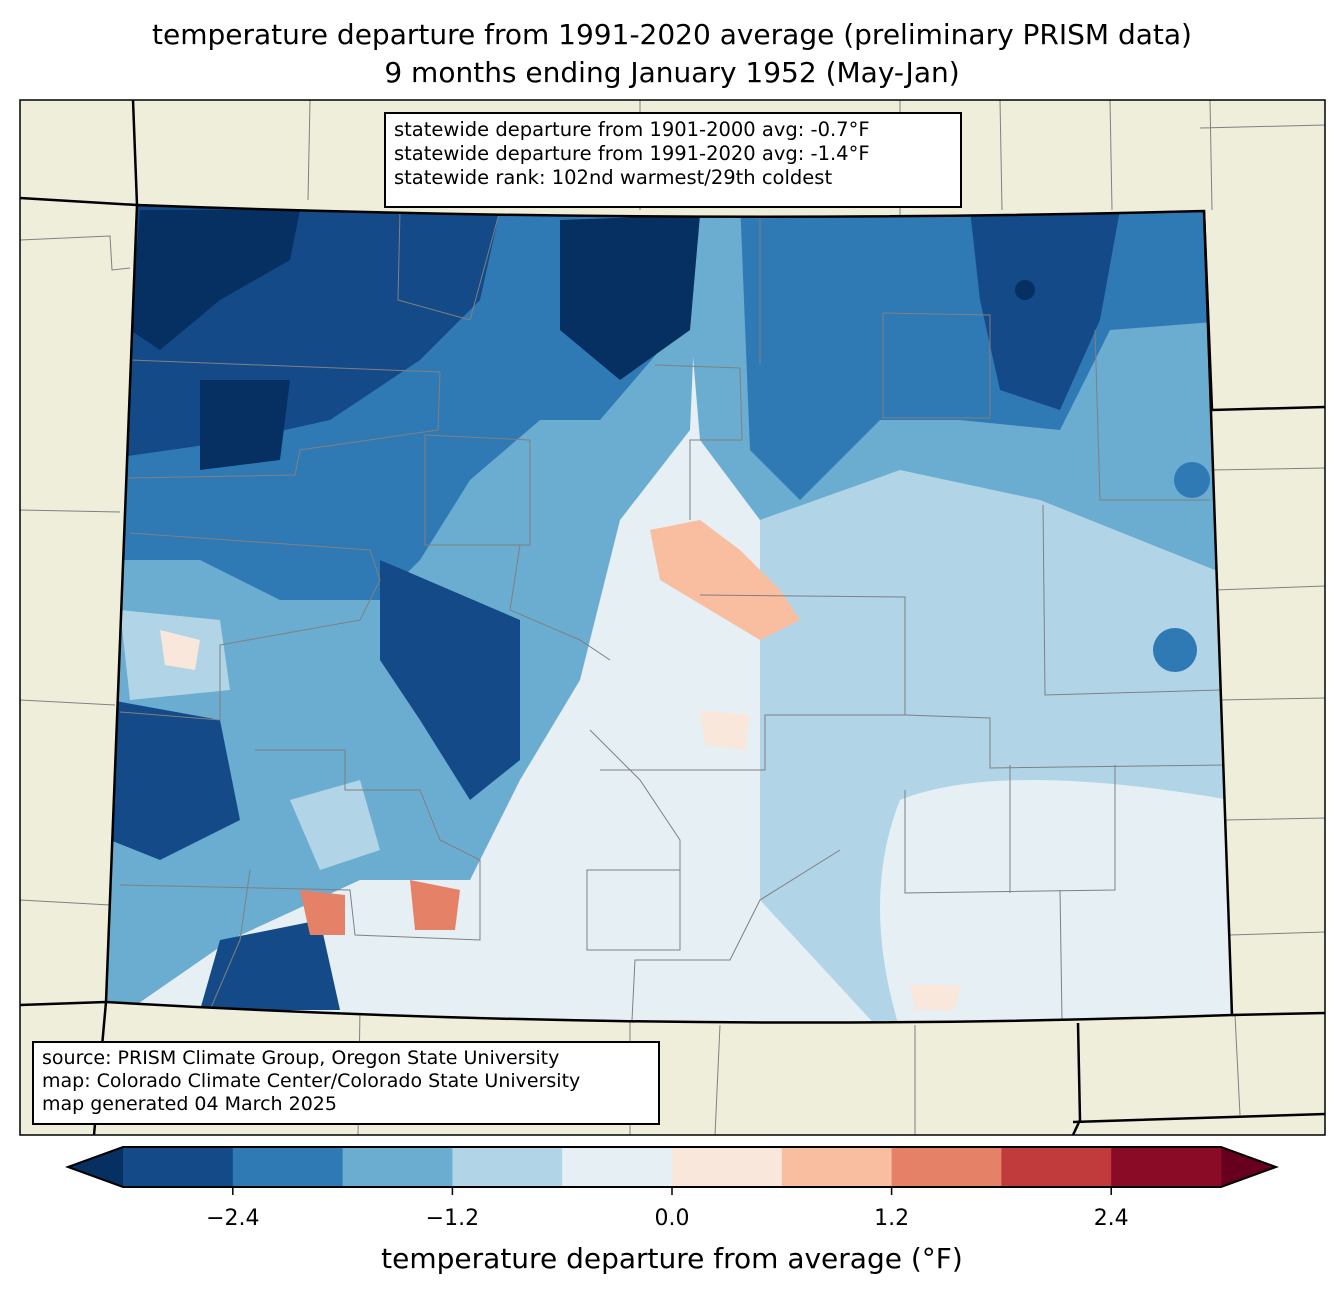  I want to click on field-very-cold-core, so click(415, 340).